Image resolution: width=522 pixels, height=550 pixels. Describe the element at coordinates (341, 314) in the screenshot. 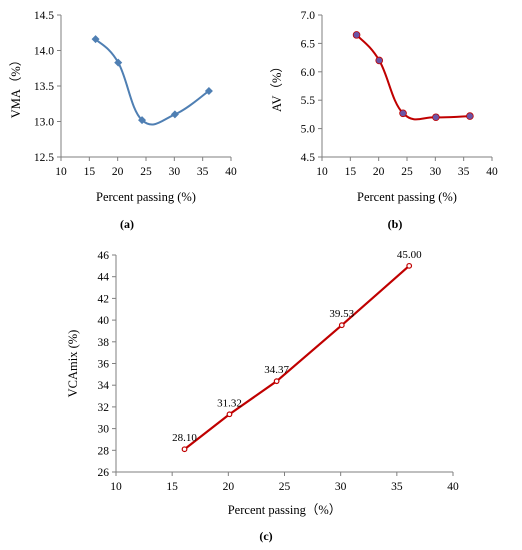

I see `data-label: 39.53` at that location.